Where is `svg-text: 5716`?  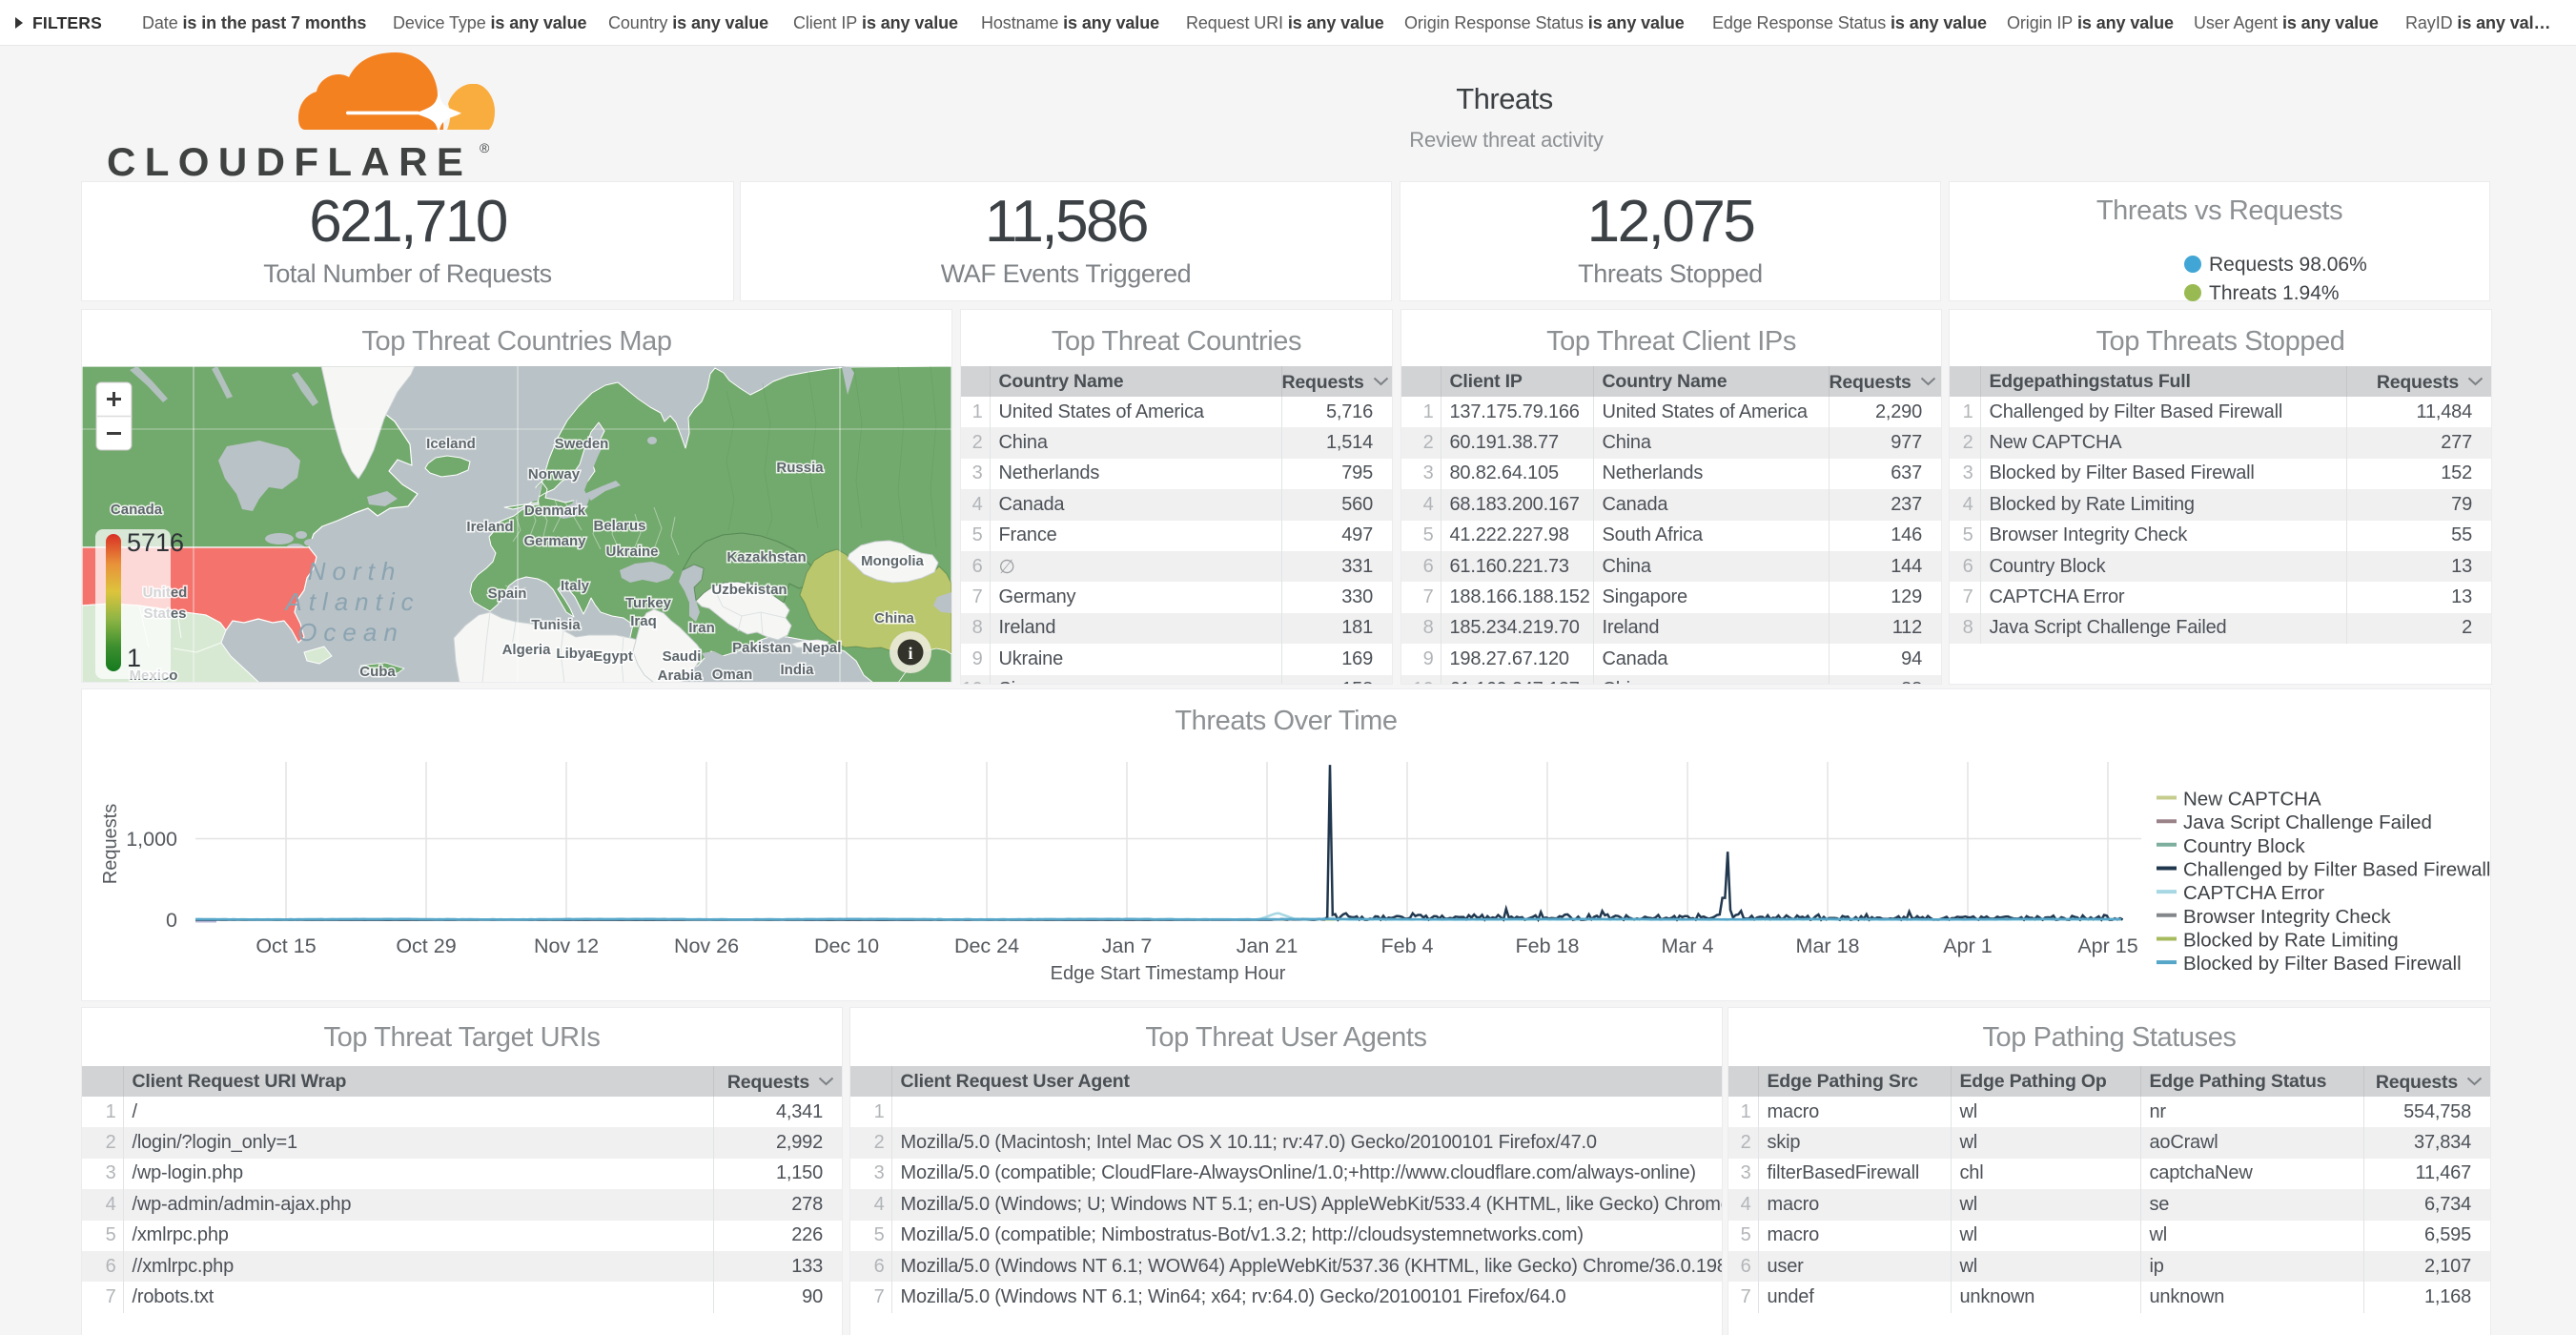
svg-text: 5716 is located at coordinates (156, 542).